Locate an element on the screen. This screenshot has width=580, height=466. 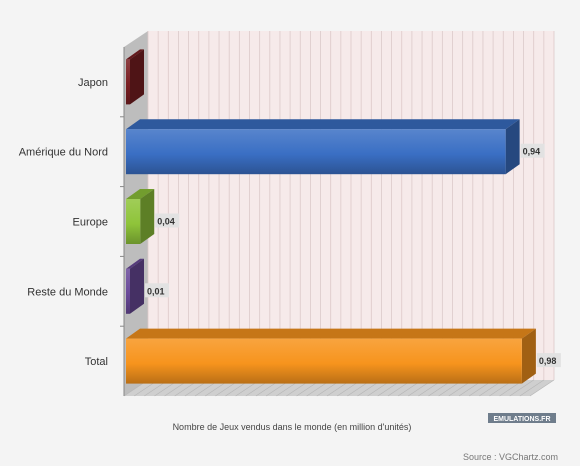
value-label: 0,94 is located at coordinates (532, 152).